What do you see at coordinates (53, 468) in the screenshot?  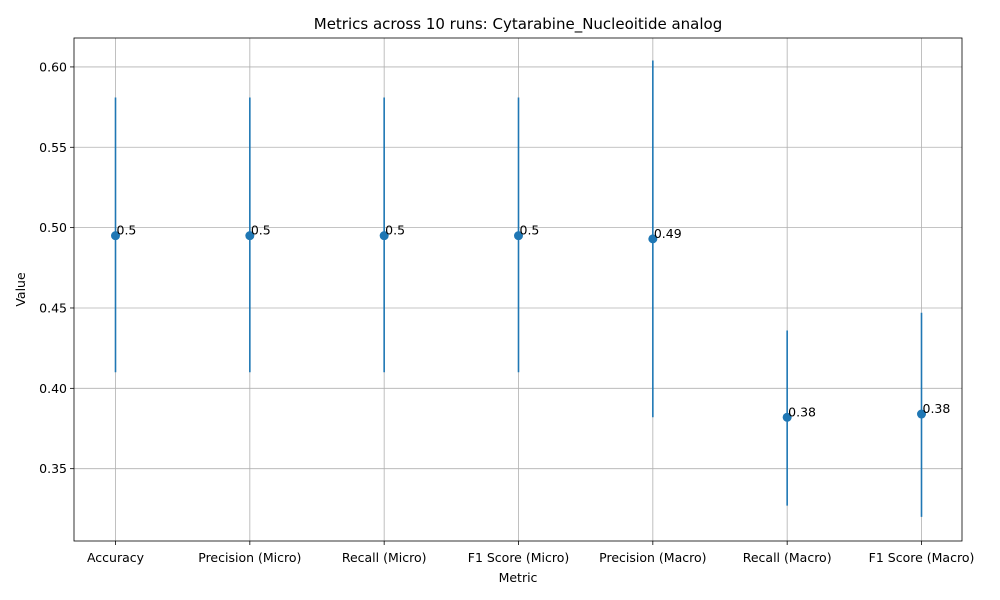 I see `y-tick-label: 0.35` at bounding box center [53, 468].